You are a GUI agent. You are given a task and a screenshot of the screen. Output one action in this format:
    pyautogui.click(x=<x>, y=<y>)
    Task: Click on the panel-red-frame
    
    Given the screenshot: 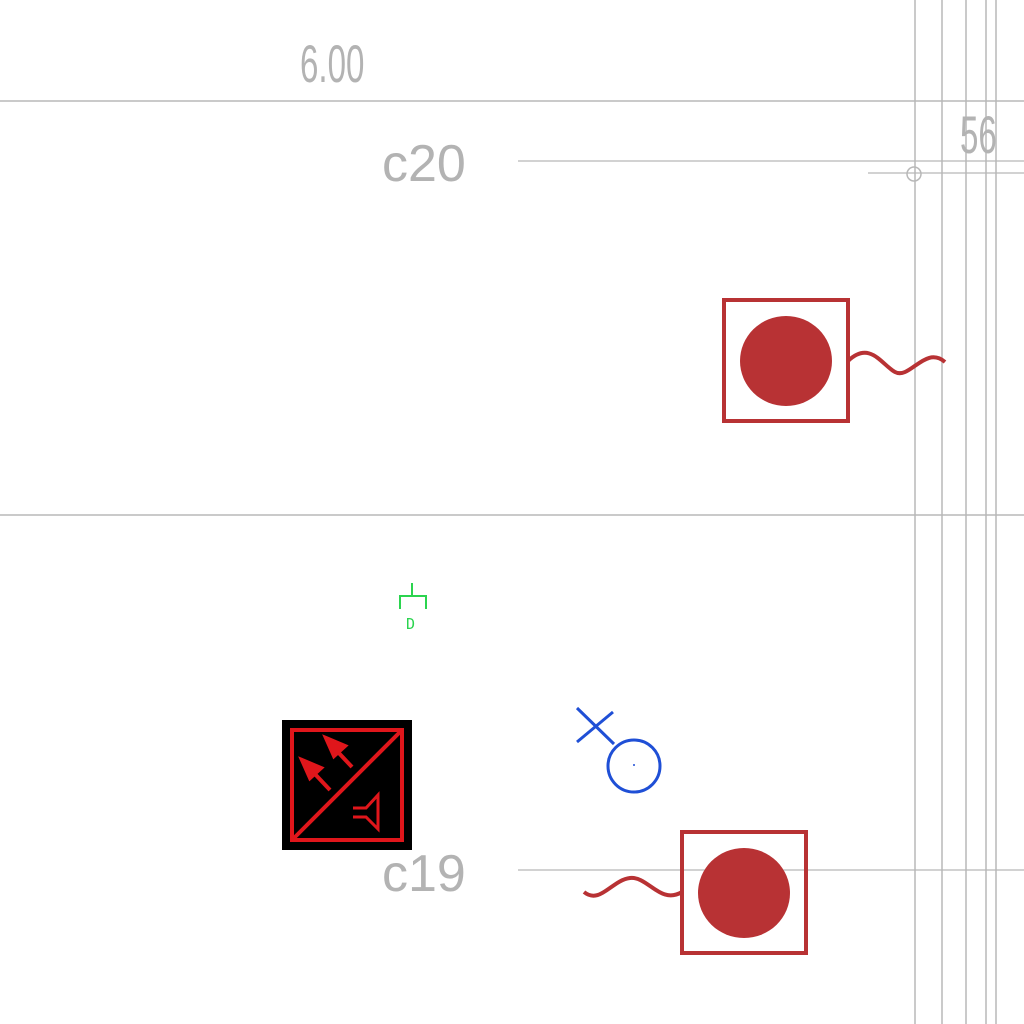 What is the action you would take?
    pyautogui.click(x=347, y=785)
    